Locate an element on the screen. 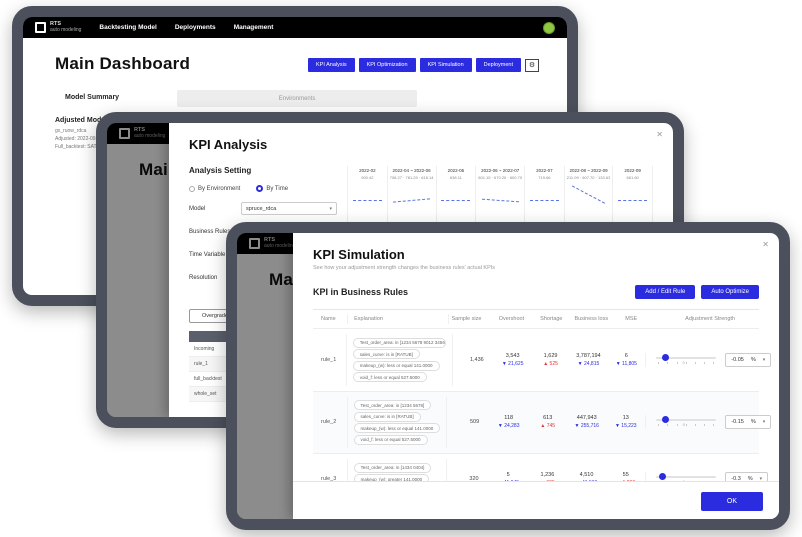 This screenshot has width=802, height=537. auto-optimize-button: Auto Optimize is located at coordinates (730, 292).